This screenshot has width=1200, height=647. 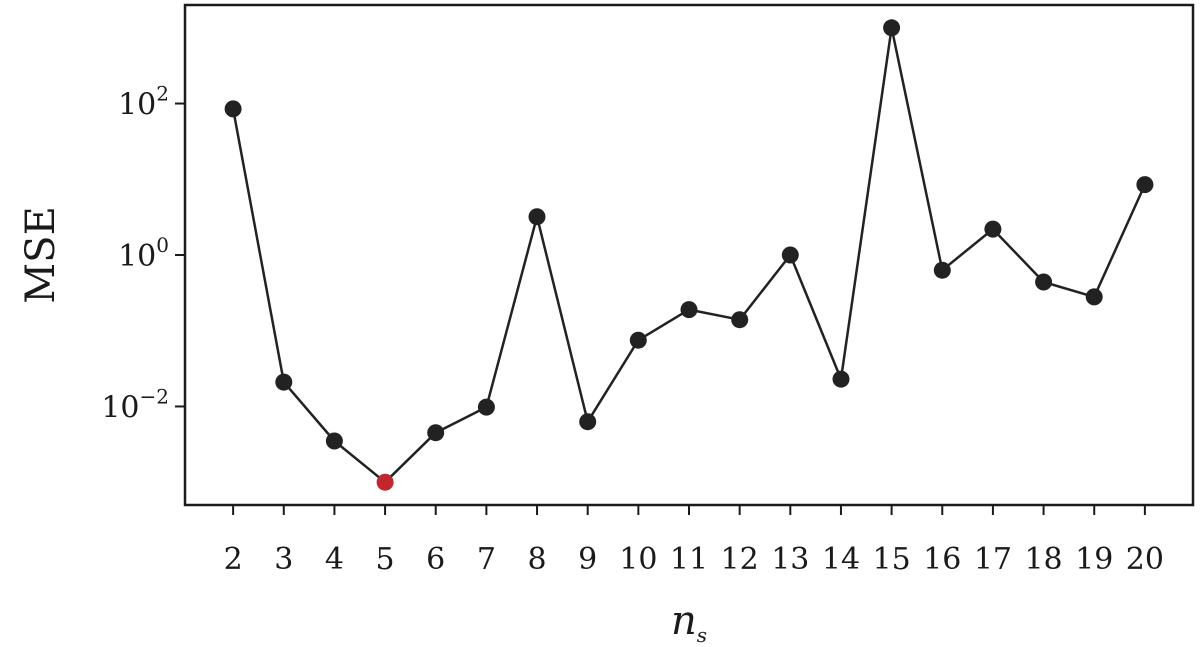 What do you see at coordinates (892, 559) in the screenshot?
I see `x-tick-label: 15` at bounding box center [892, 559].